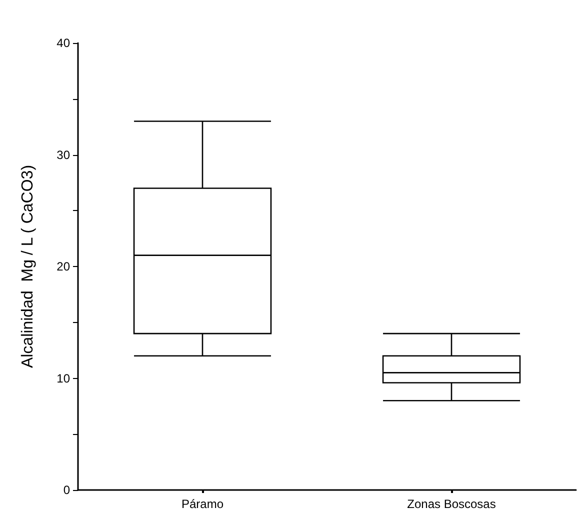 The width and height of the screenshot is (586, 522). I want to click on y-tick-label: 30, so click(63, 155).